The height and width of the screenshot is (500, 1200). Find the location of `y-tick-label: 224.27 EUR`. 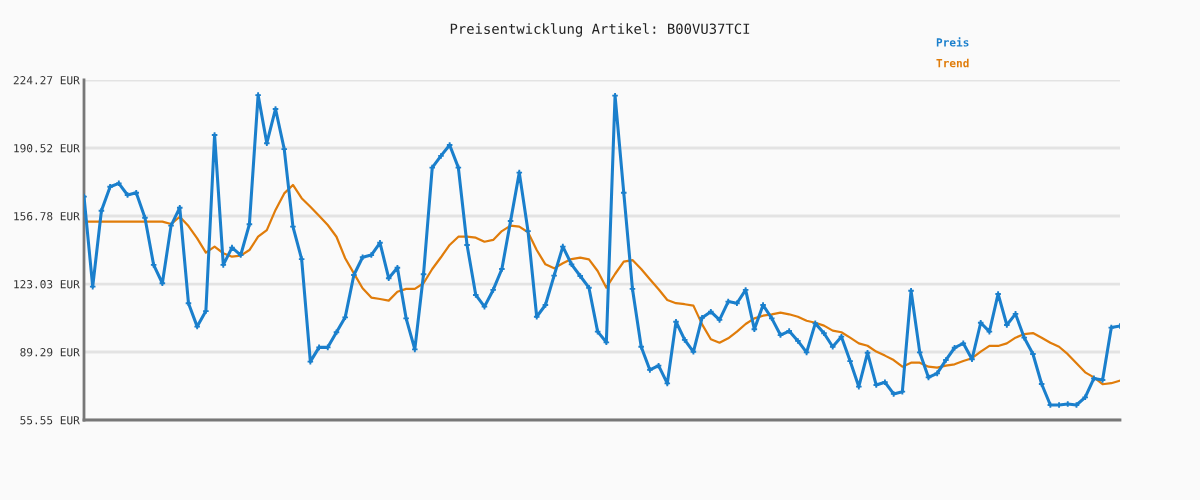

y-tick-label: 224.27 EUR is located at coordinates (46, 80).